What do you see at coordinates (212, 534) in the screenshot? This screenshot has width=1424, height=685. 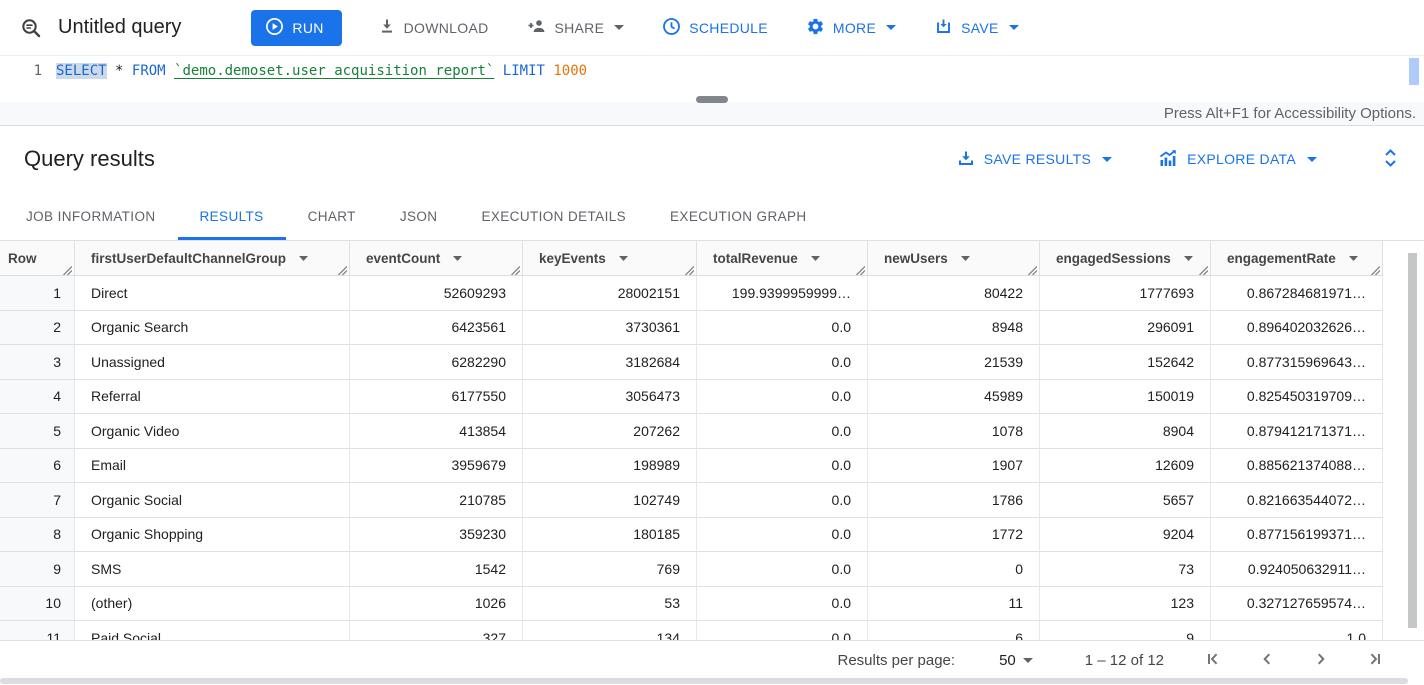 I see `table-cell: Organic Shopping` at bounding box center [212, 534].